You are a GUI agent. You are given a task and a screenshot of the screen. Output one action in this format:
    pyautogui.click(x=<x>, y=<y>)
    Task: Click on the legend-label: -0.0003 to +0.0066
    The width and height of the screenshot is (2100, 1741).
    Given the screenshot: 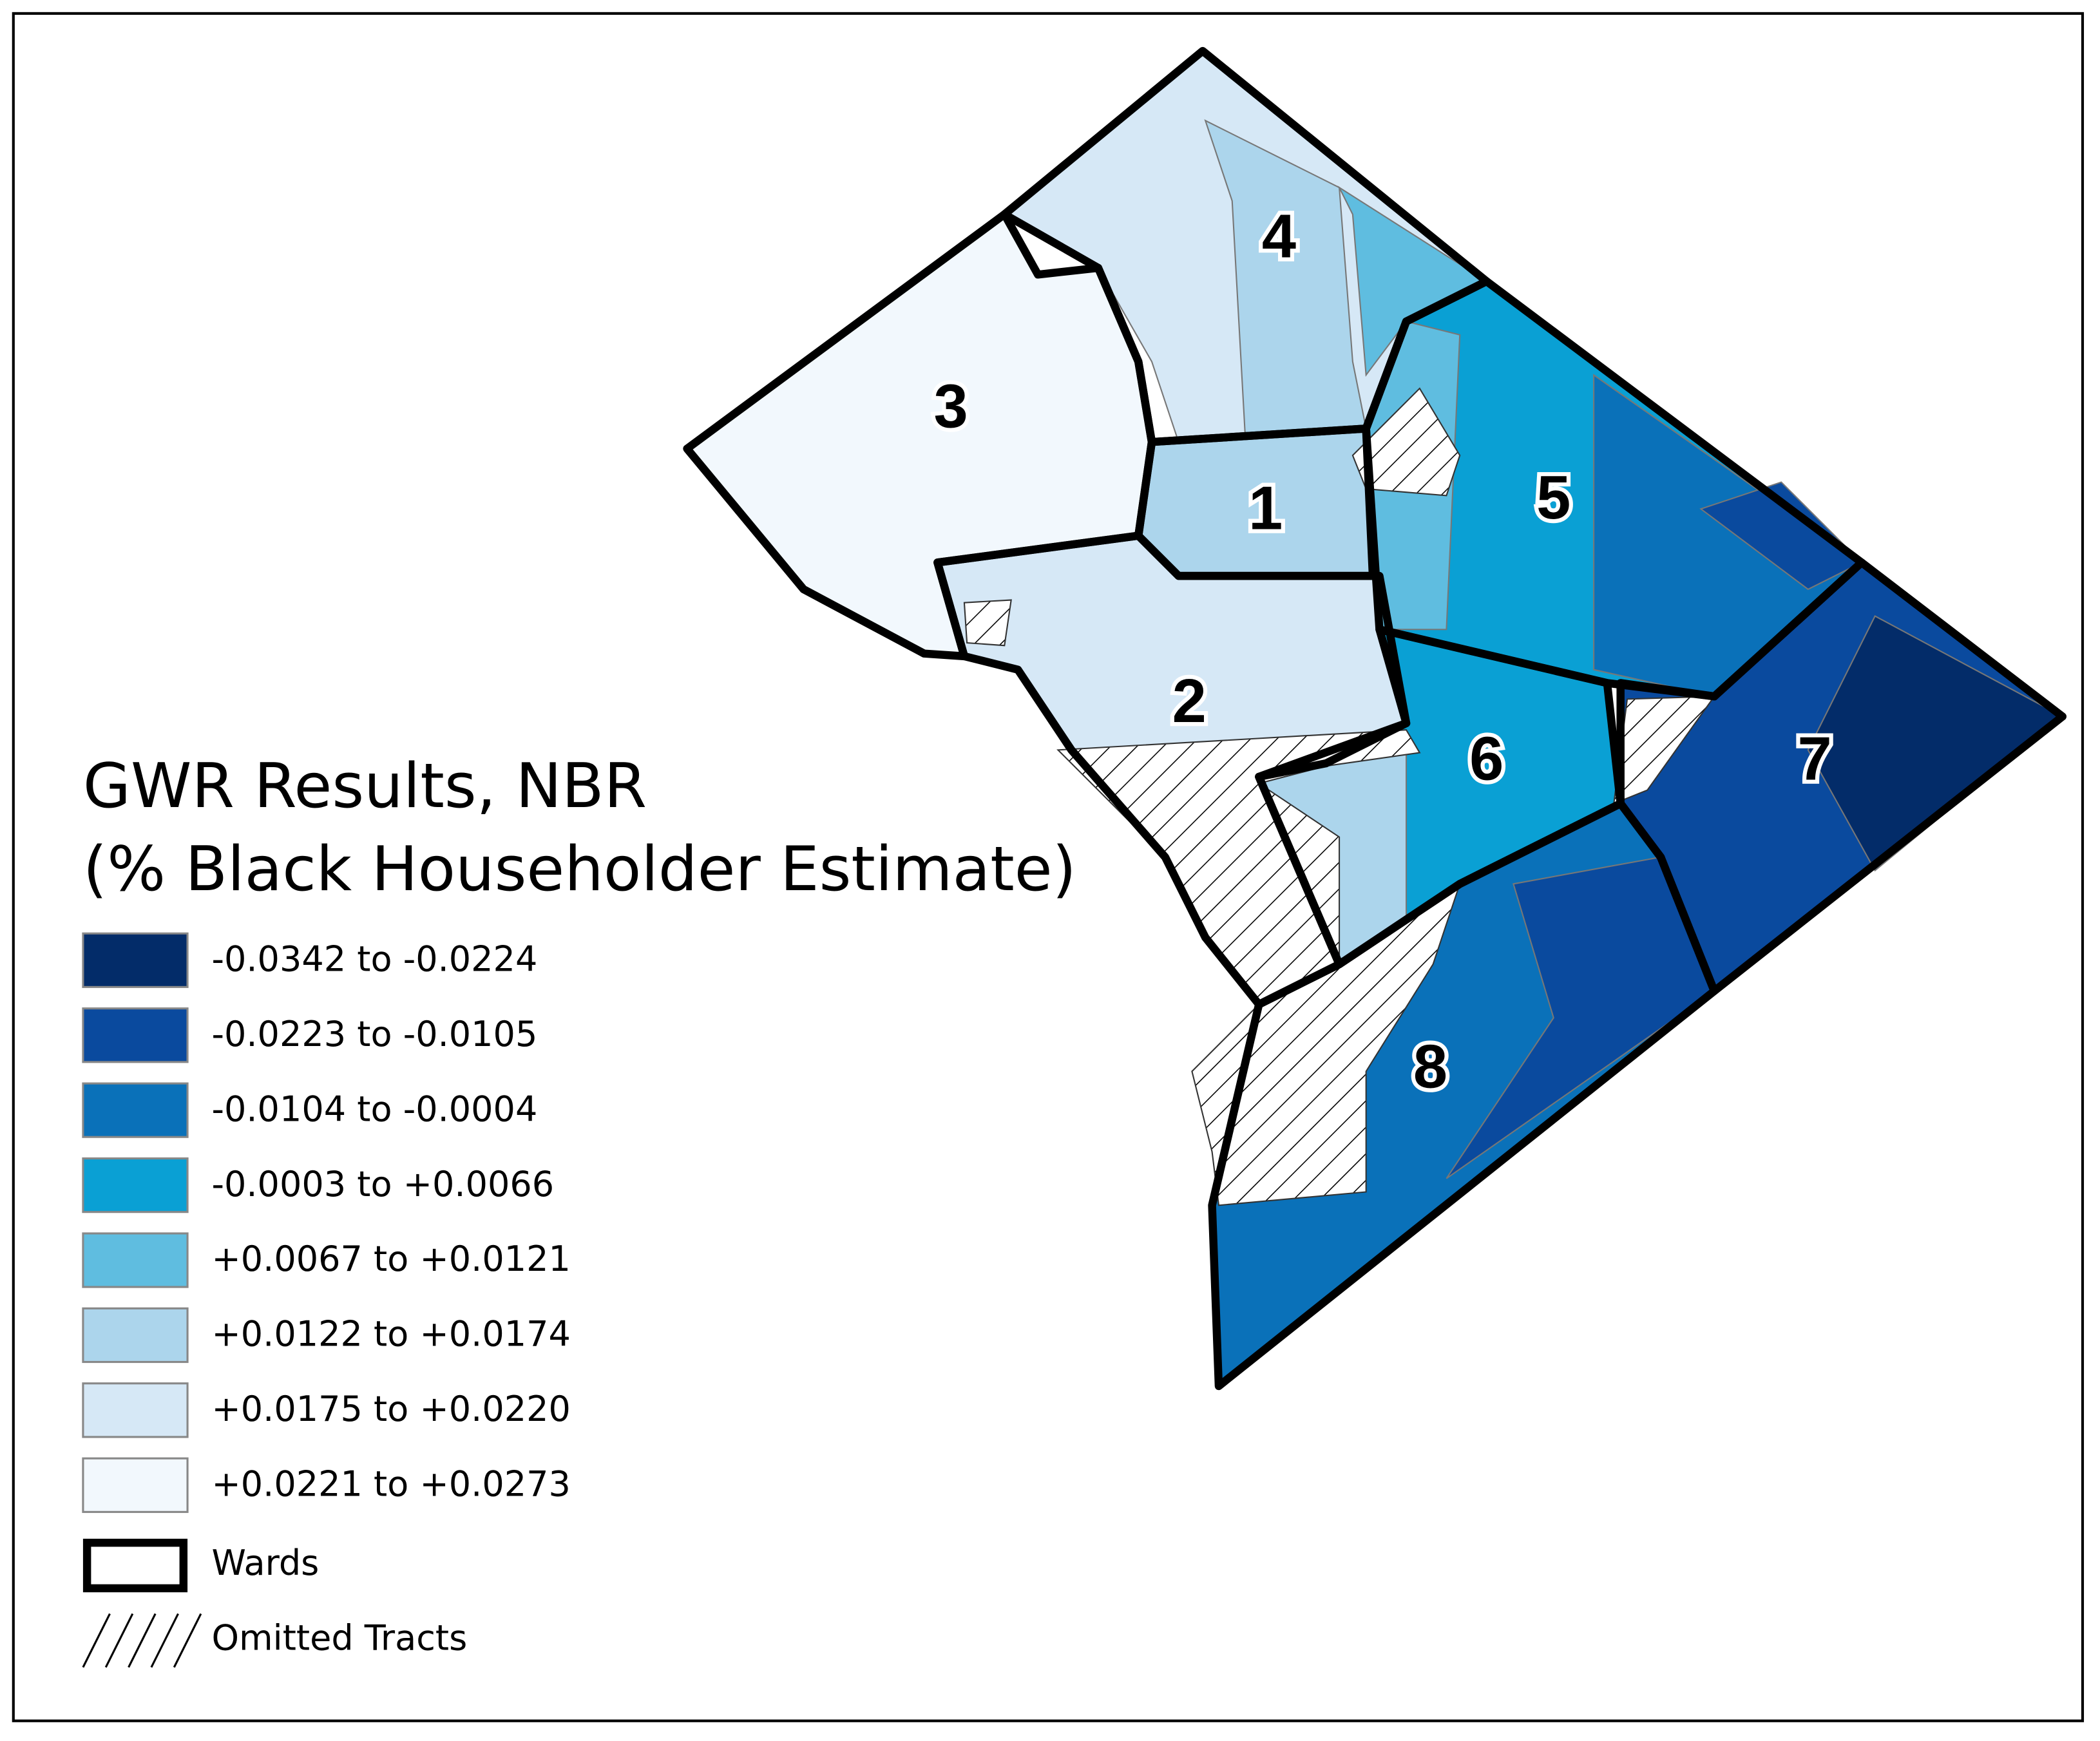 What is the action you would take?
    pyautogui.click(x=382, y=1184)
    